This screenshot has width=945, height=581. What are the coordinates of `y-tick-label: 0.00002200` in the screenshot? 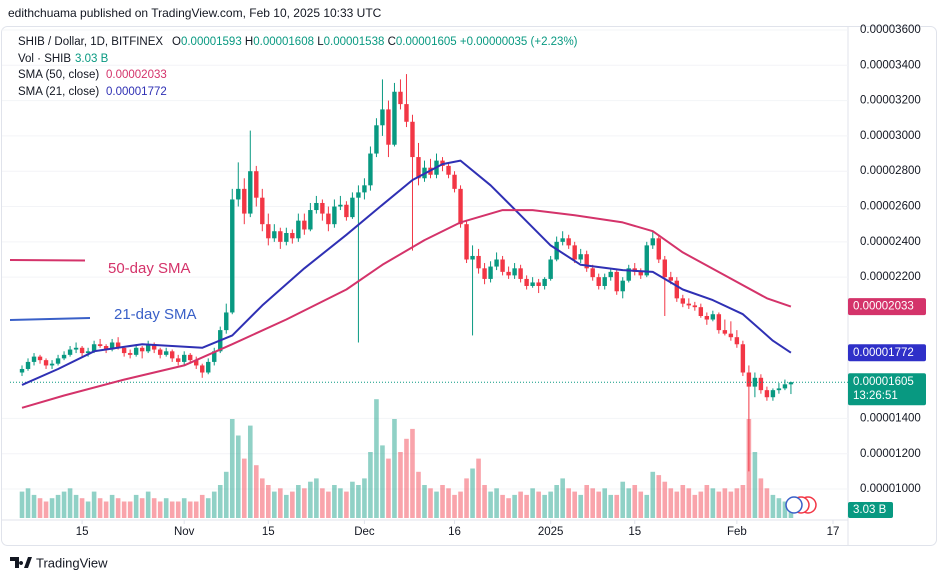 It's located at (890, 277).